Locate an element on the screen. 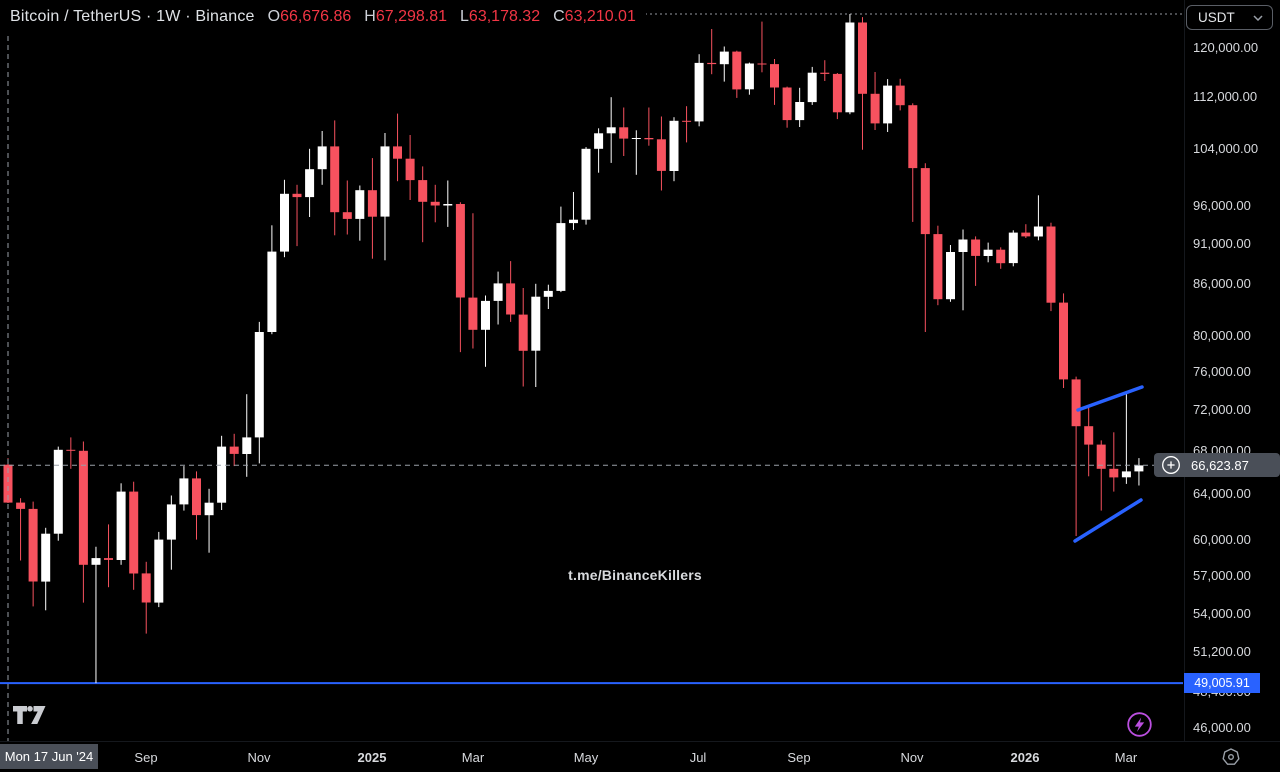 This screenshot has width=1280, height=772. trendline-wedge-lower is located at coordinates (1108, 520).